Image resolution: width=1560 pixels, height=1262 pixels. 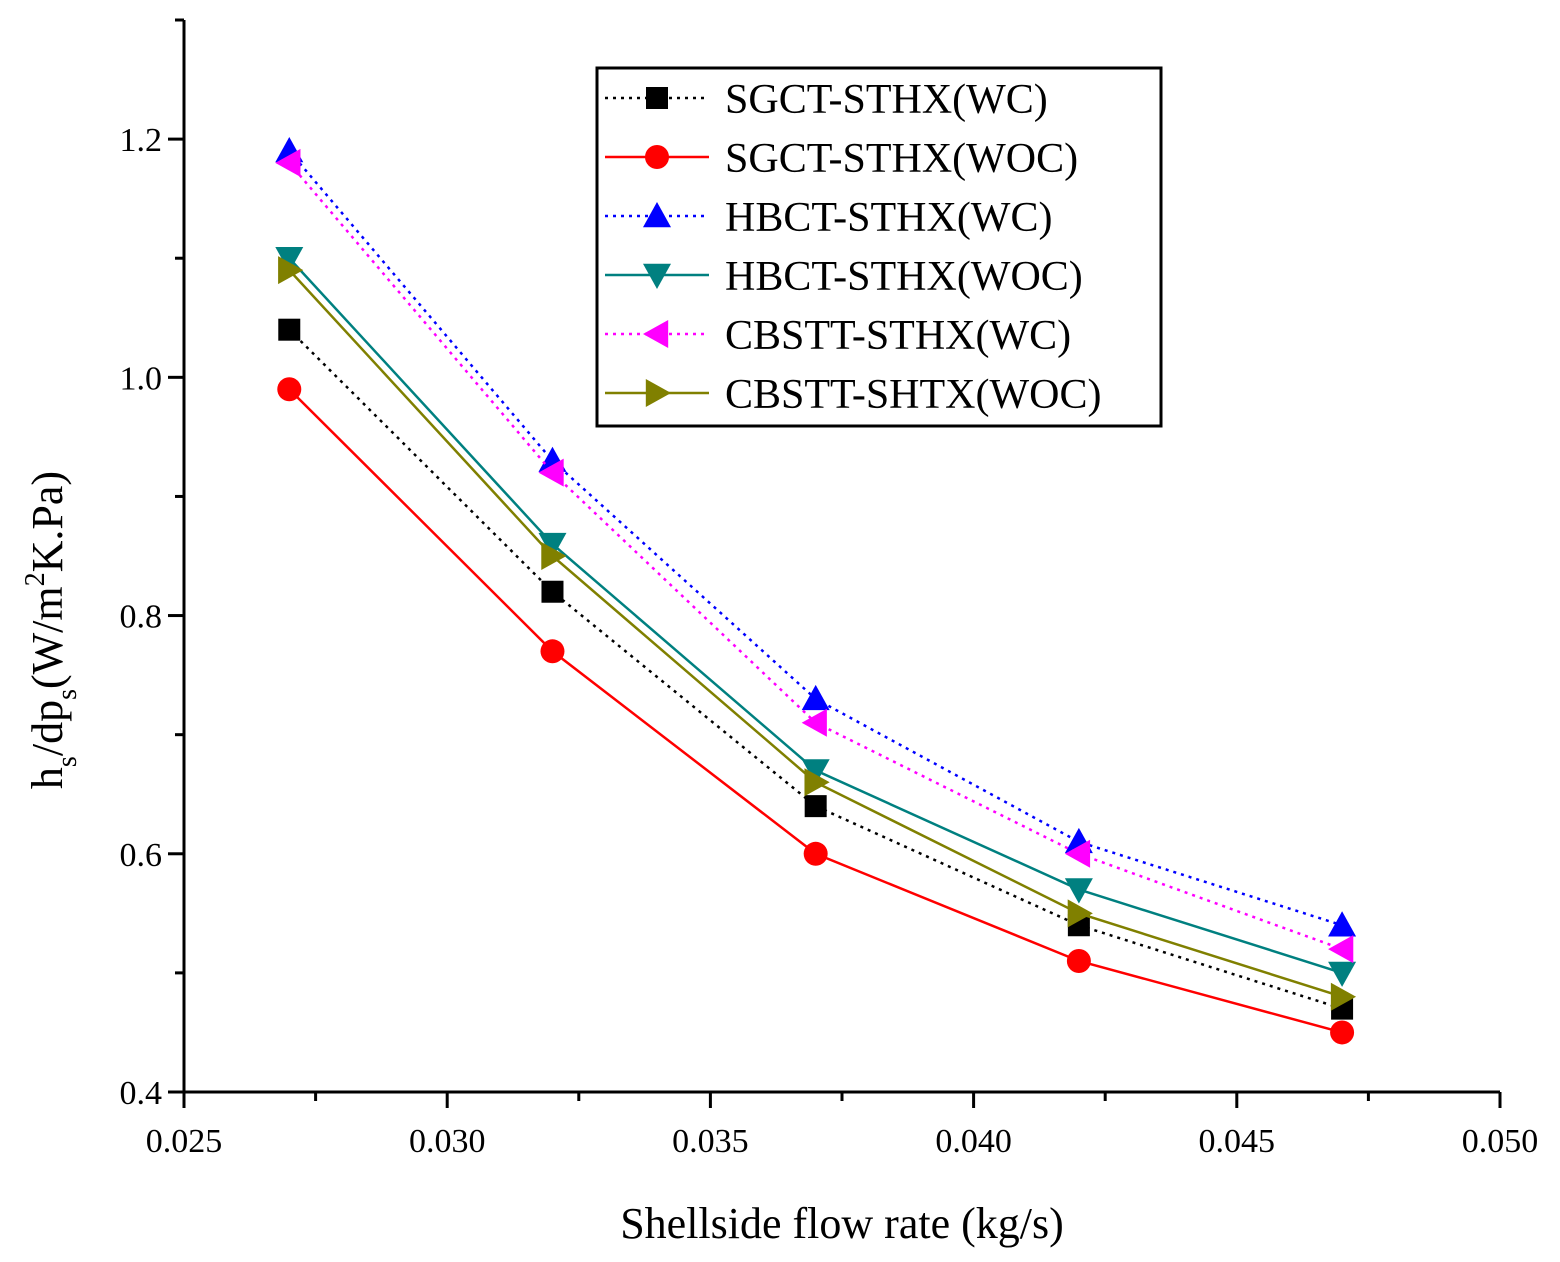 I want to click on legend-label: HBCT-STHX(WOC), so click(x=904, y=277).